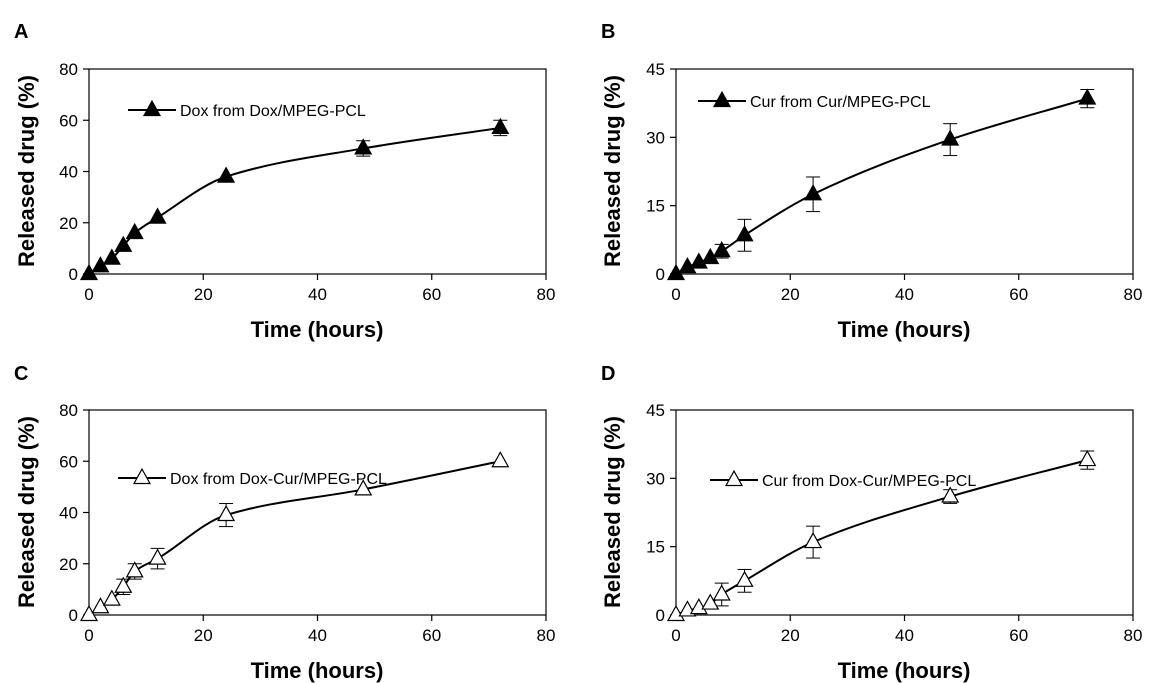 This screenshot has width=1149, height=683. What do you see at coordinates (21, 374) in the screenshot?
I see `panel-label: C` at bounding box center [21, 374].